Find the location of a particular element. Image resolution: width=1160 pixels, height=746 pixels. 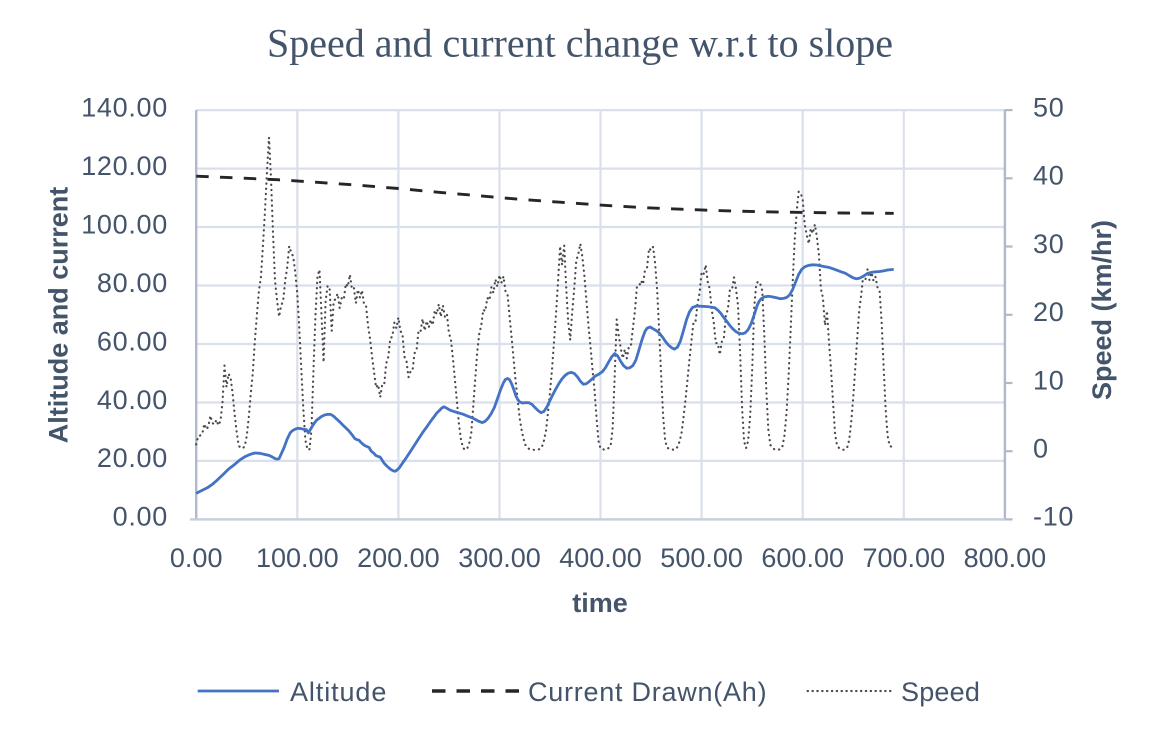

svg-text: 600.00 is located at coordinates (802, 558).